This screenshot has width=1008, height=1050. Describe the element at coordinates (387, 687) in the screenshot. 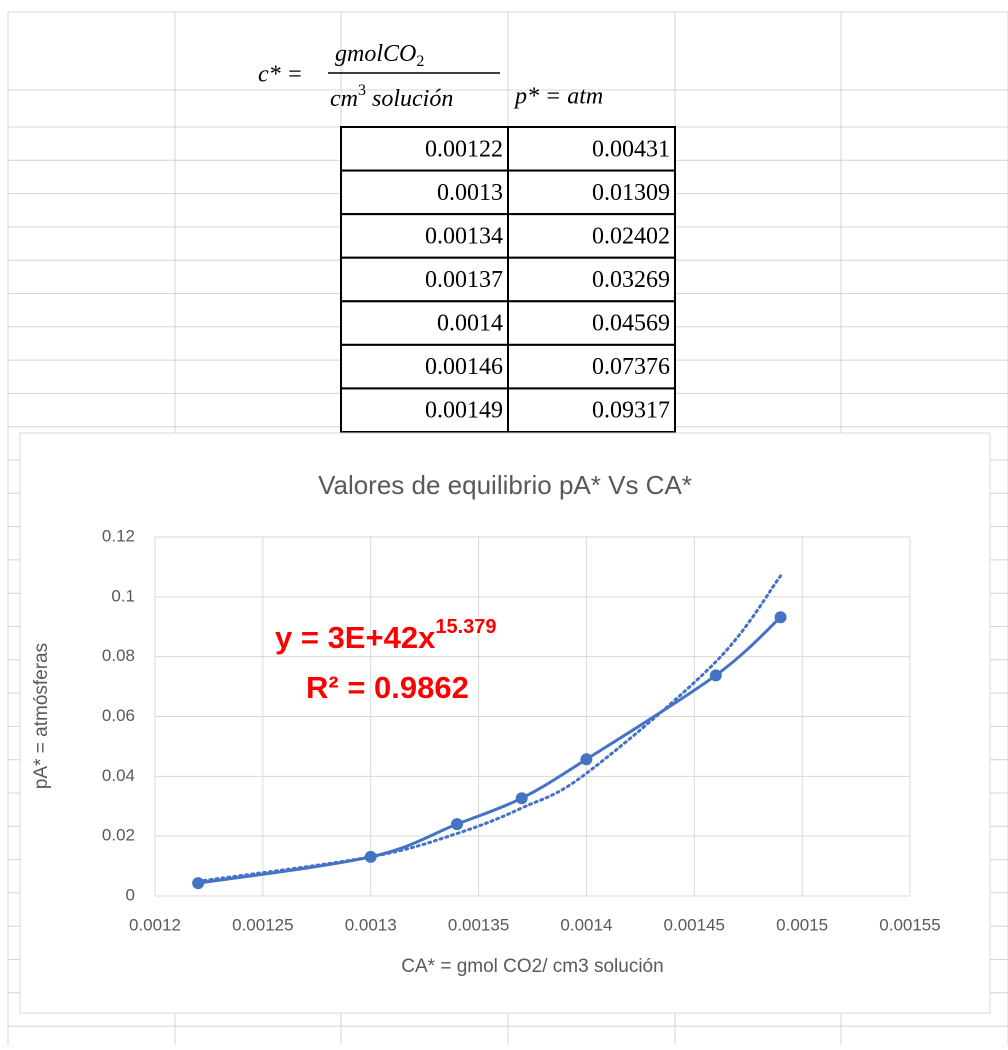

I see `r-squared: R² = 0.9862` at that location.